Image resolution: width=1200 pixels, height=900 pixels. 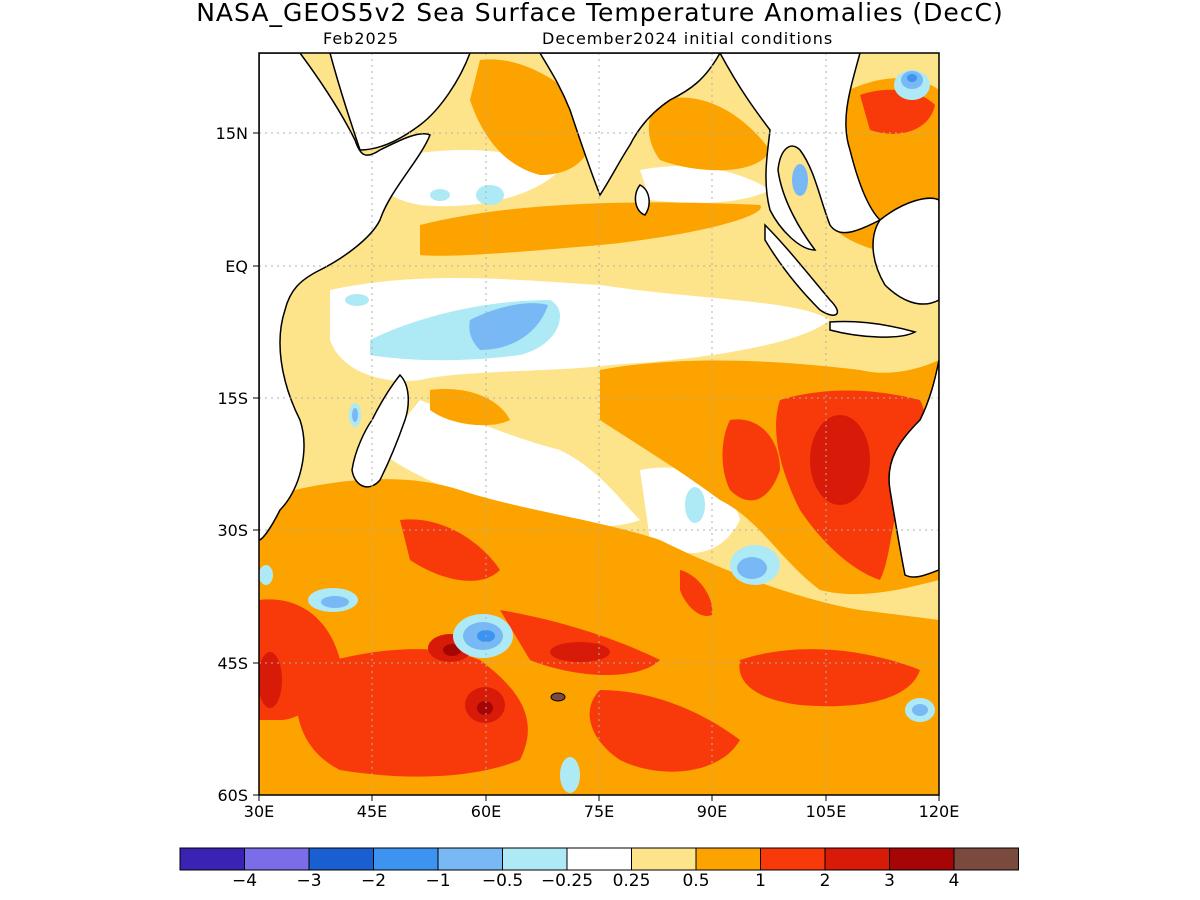 I want to click on colorbar-label: 4, so click(x=954, y=881).